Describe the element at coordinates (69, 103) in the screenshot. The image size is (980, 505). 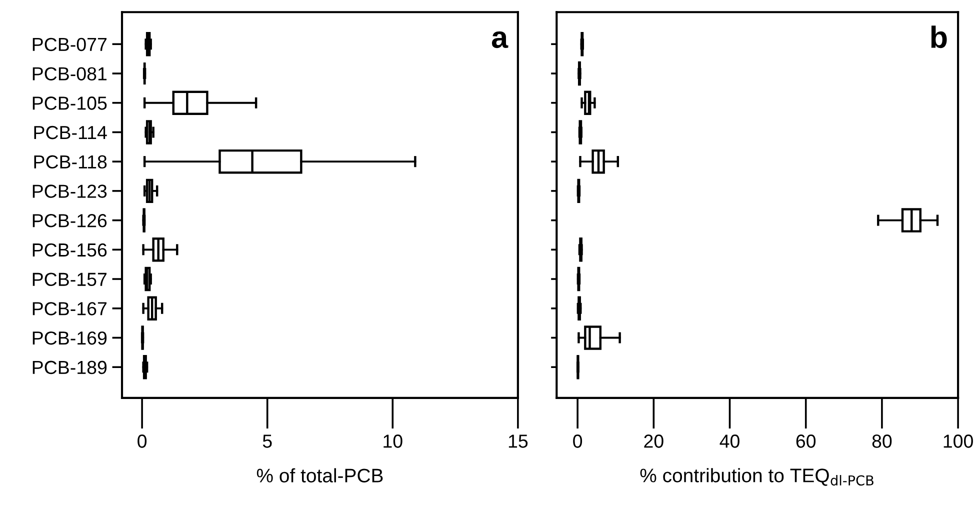
I see `y-tick-label: PCB-105` at that location.